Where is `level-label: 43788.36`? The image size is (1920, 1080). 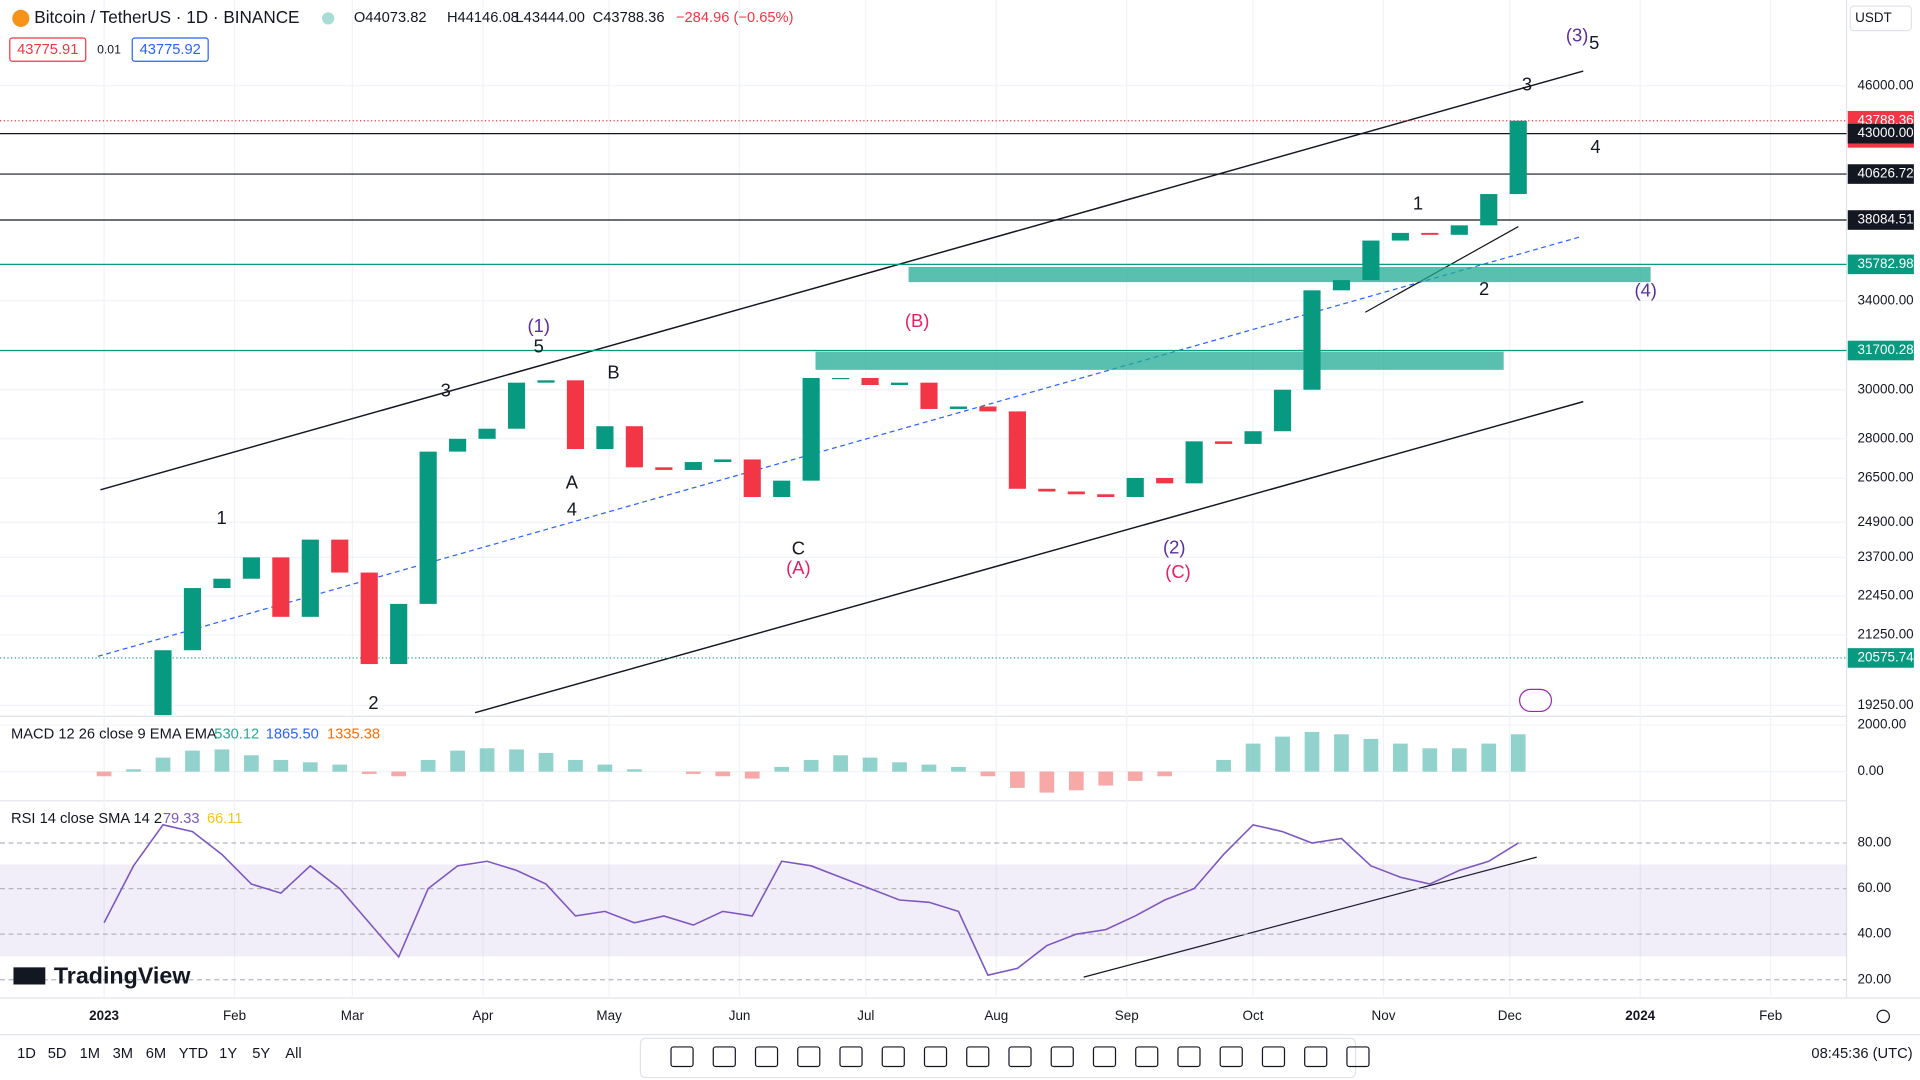 level-label: 43788.36 is located at coordinates (1886, 119).